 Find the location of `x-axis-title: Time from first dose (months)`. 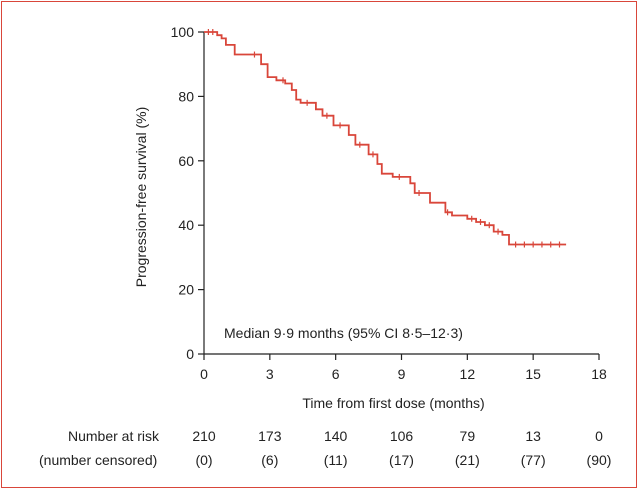

x-axis-title: Time from first dose (months) is located at coordinates (393, 403).